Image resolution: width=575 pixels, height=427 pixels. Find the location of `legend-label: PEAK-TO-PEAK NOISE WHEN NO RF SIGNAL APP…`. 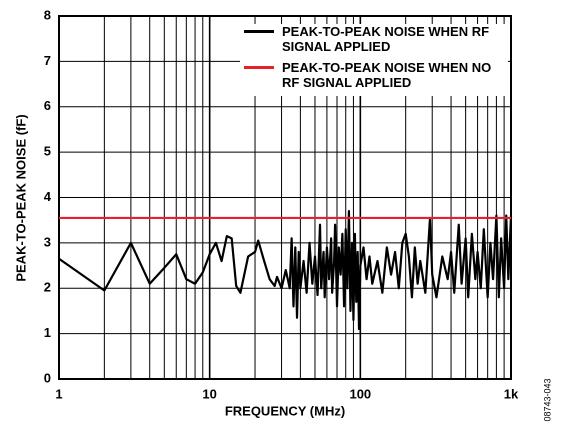

legend-label: PEAK-TO-PEAK NOISE WHEN NO RF SIGNAL APP… is located at coordinates (387, 75).